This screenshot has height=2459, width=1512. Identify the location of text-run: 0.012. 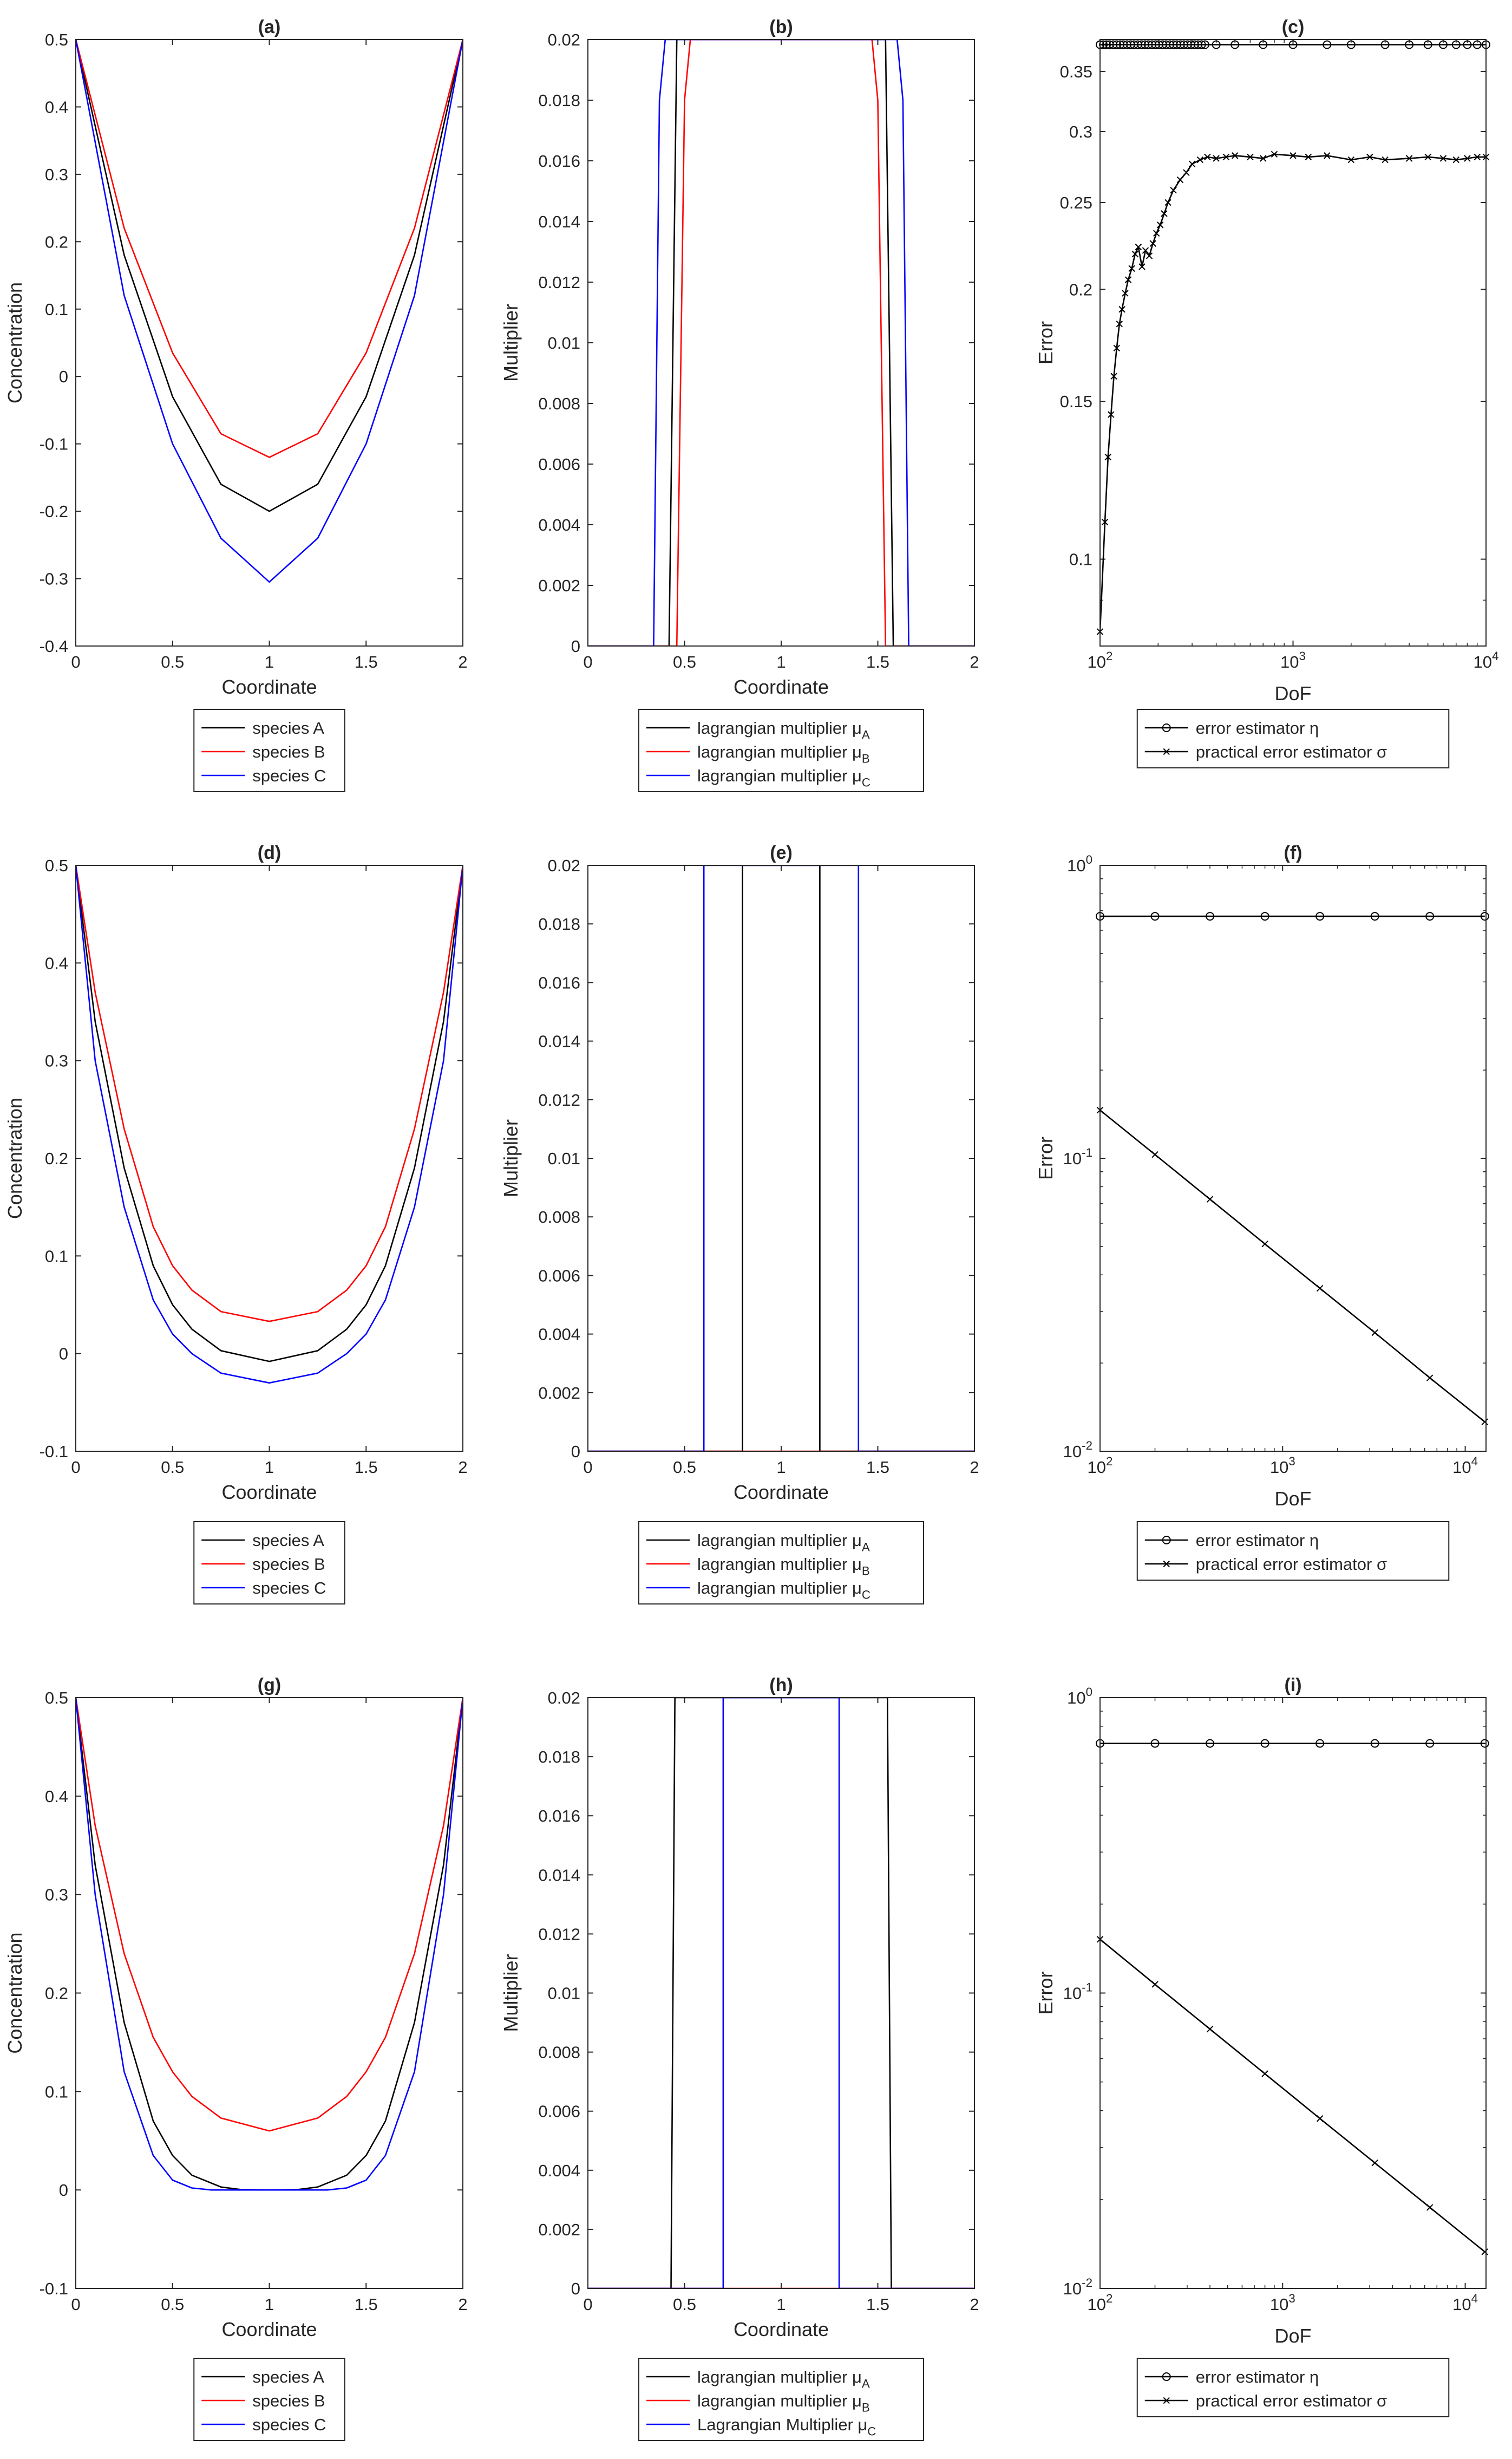
(559, 1100).